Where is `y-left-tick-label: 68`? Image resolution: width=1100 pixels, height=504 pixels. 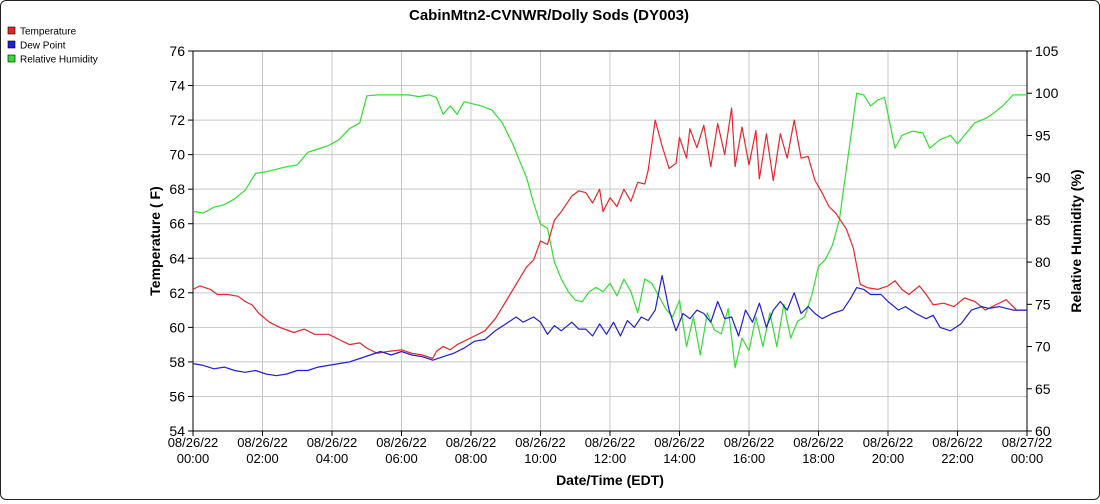
y-left-tick-label: 68 is located at coordinates (177, 189).